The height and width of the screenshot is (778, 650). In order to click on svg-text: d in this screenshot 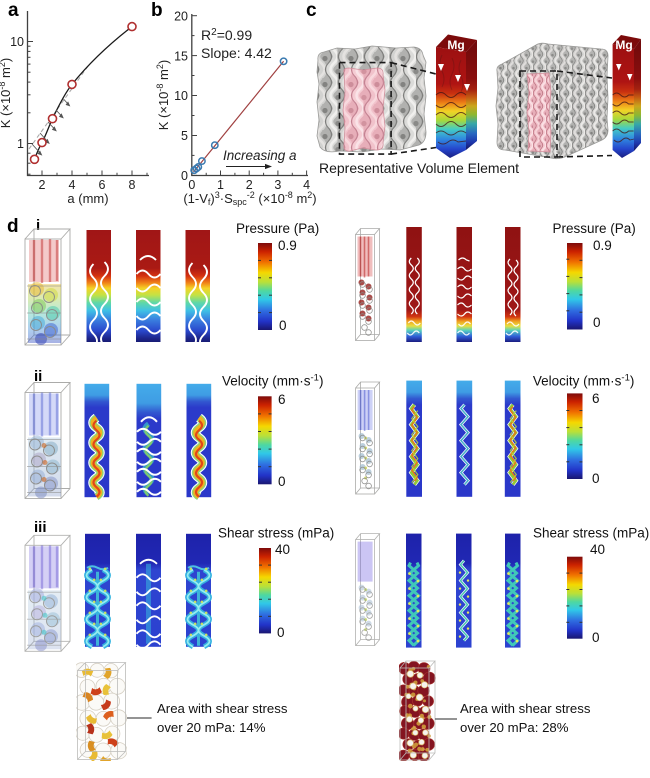, I will do `click(13, 226)`.